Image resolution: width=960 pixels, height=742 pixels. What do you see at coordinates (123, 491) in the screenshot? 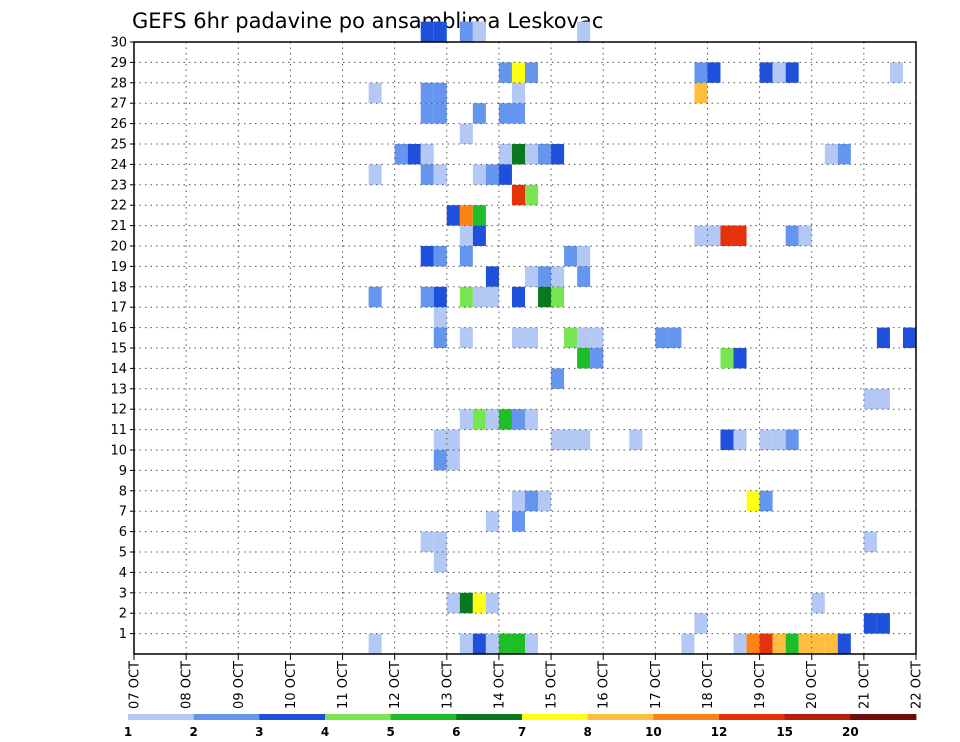
I see `y-tick-label: 8` at bounding box center [123, 491].